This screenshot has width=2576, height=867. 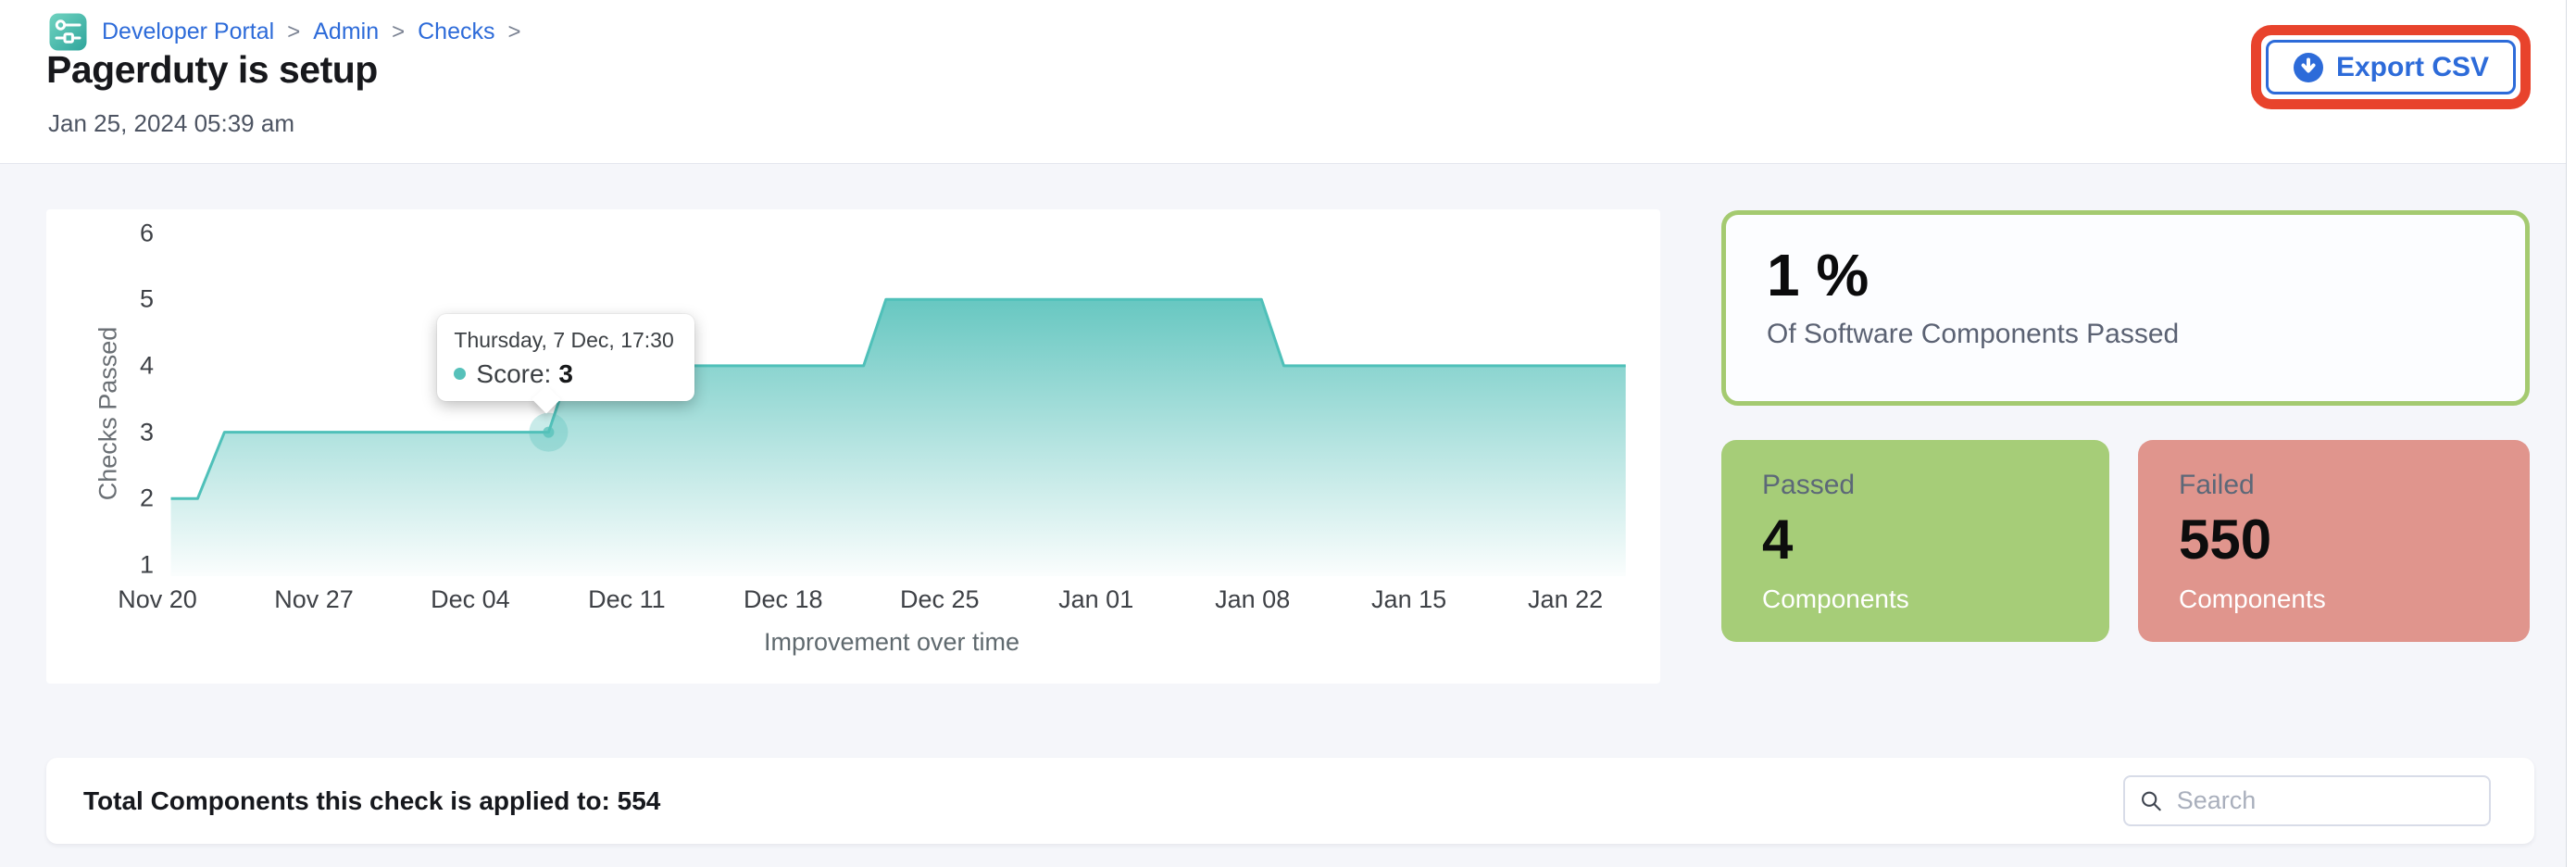 What do you see at coordinates (147, 299) in the screenshot?
I see `y-tick-label: 5` at bounding box center [147, 299].